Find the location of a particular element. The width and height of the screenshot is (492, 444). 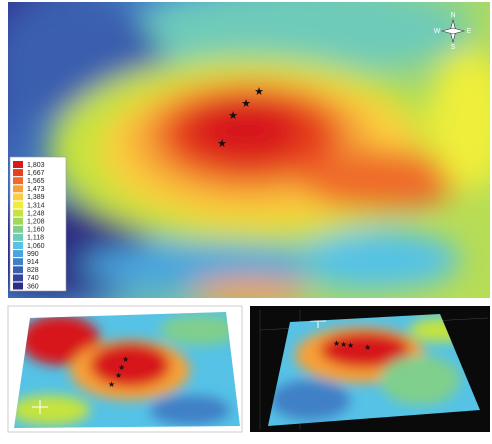

compass-n: N is located at coordinates (452, 15).